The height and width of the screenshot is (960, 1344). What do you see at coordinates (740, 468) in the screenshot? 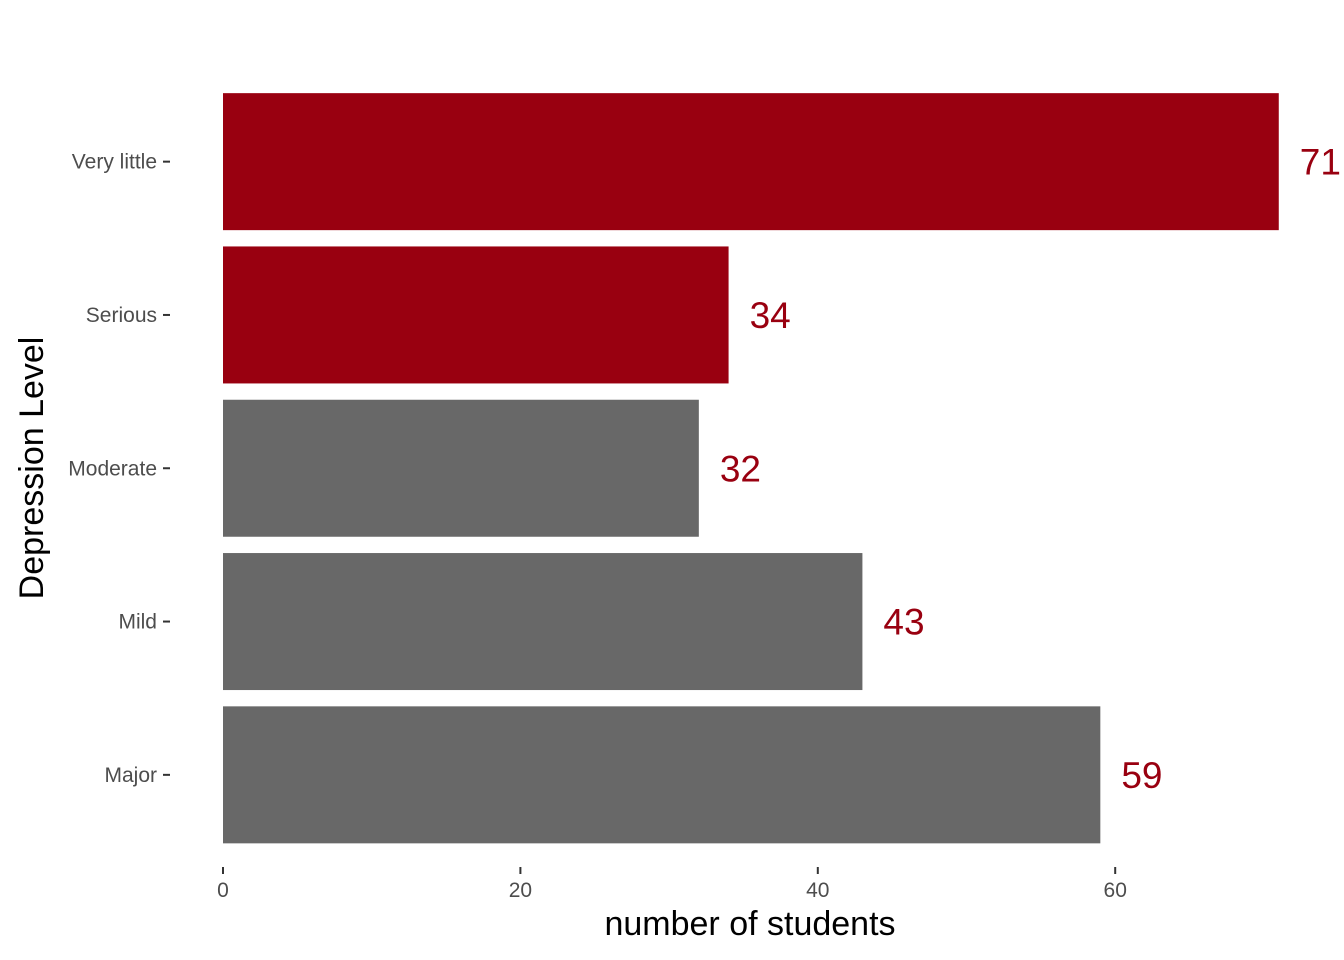
I see `value-label-moderate: 32` at bounding box center [740, 468].